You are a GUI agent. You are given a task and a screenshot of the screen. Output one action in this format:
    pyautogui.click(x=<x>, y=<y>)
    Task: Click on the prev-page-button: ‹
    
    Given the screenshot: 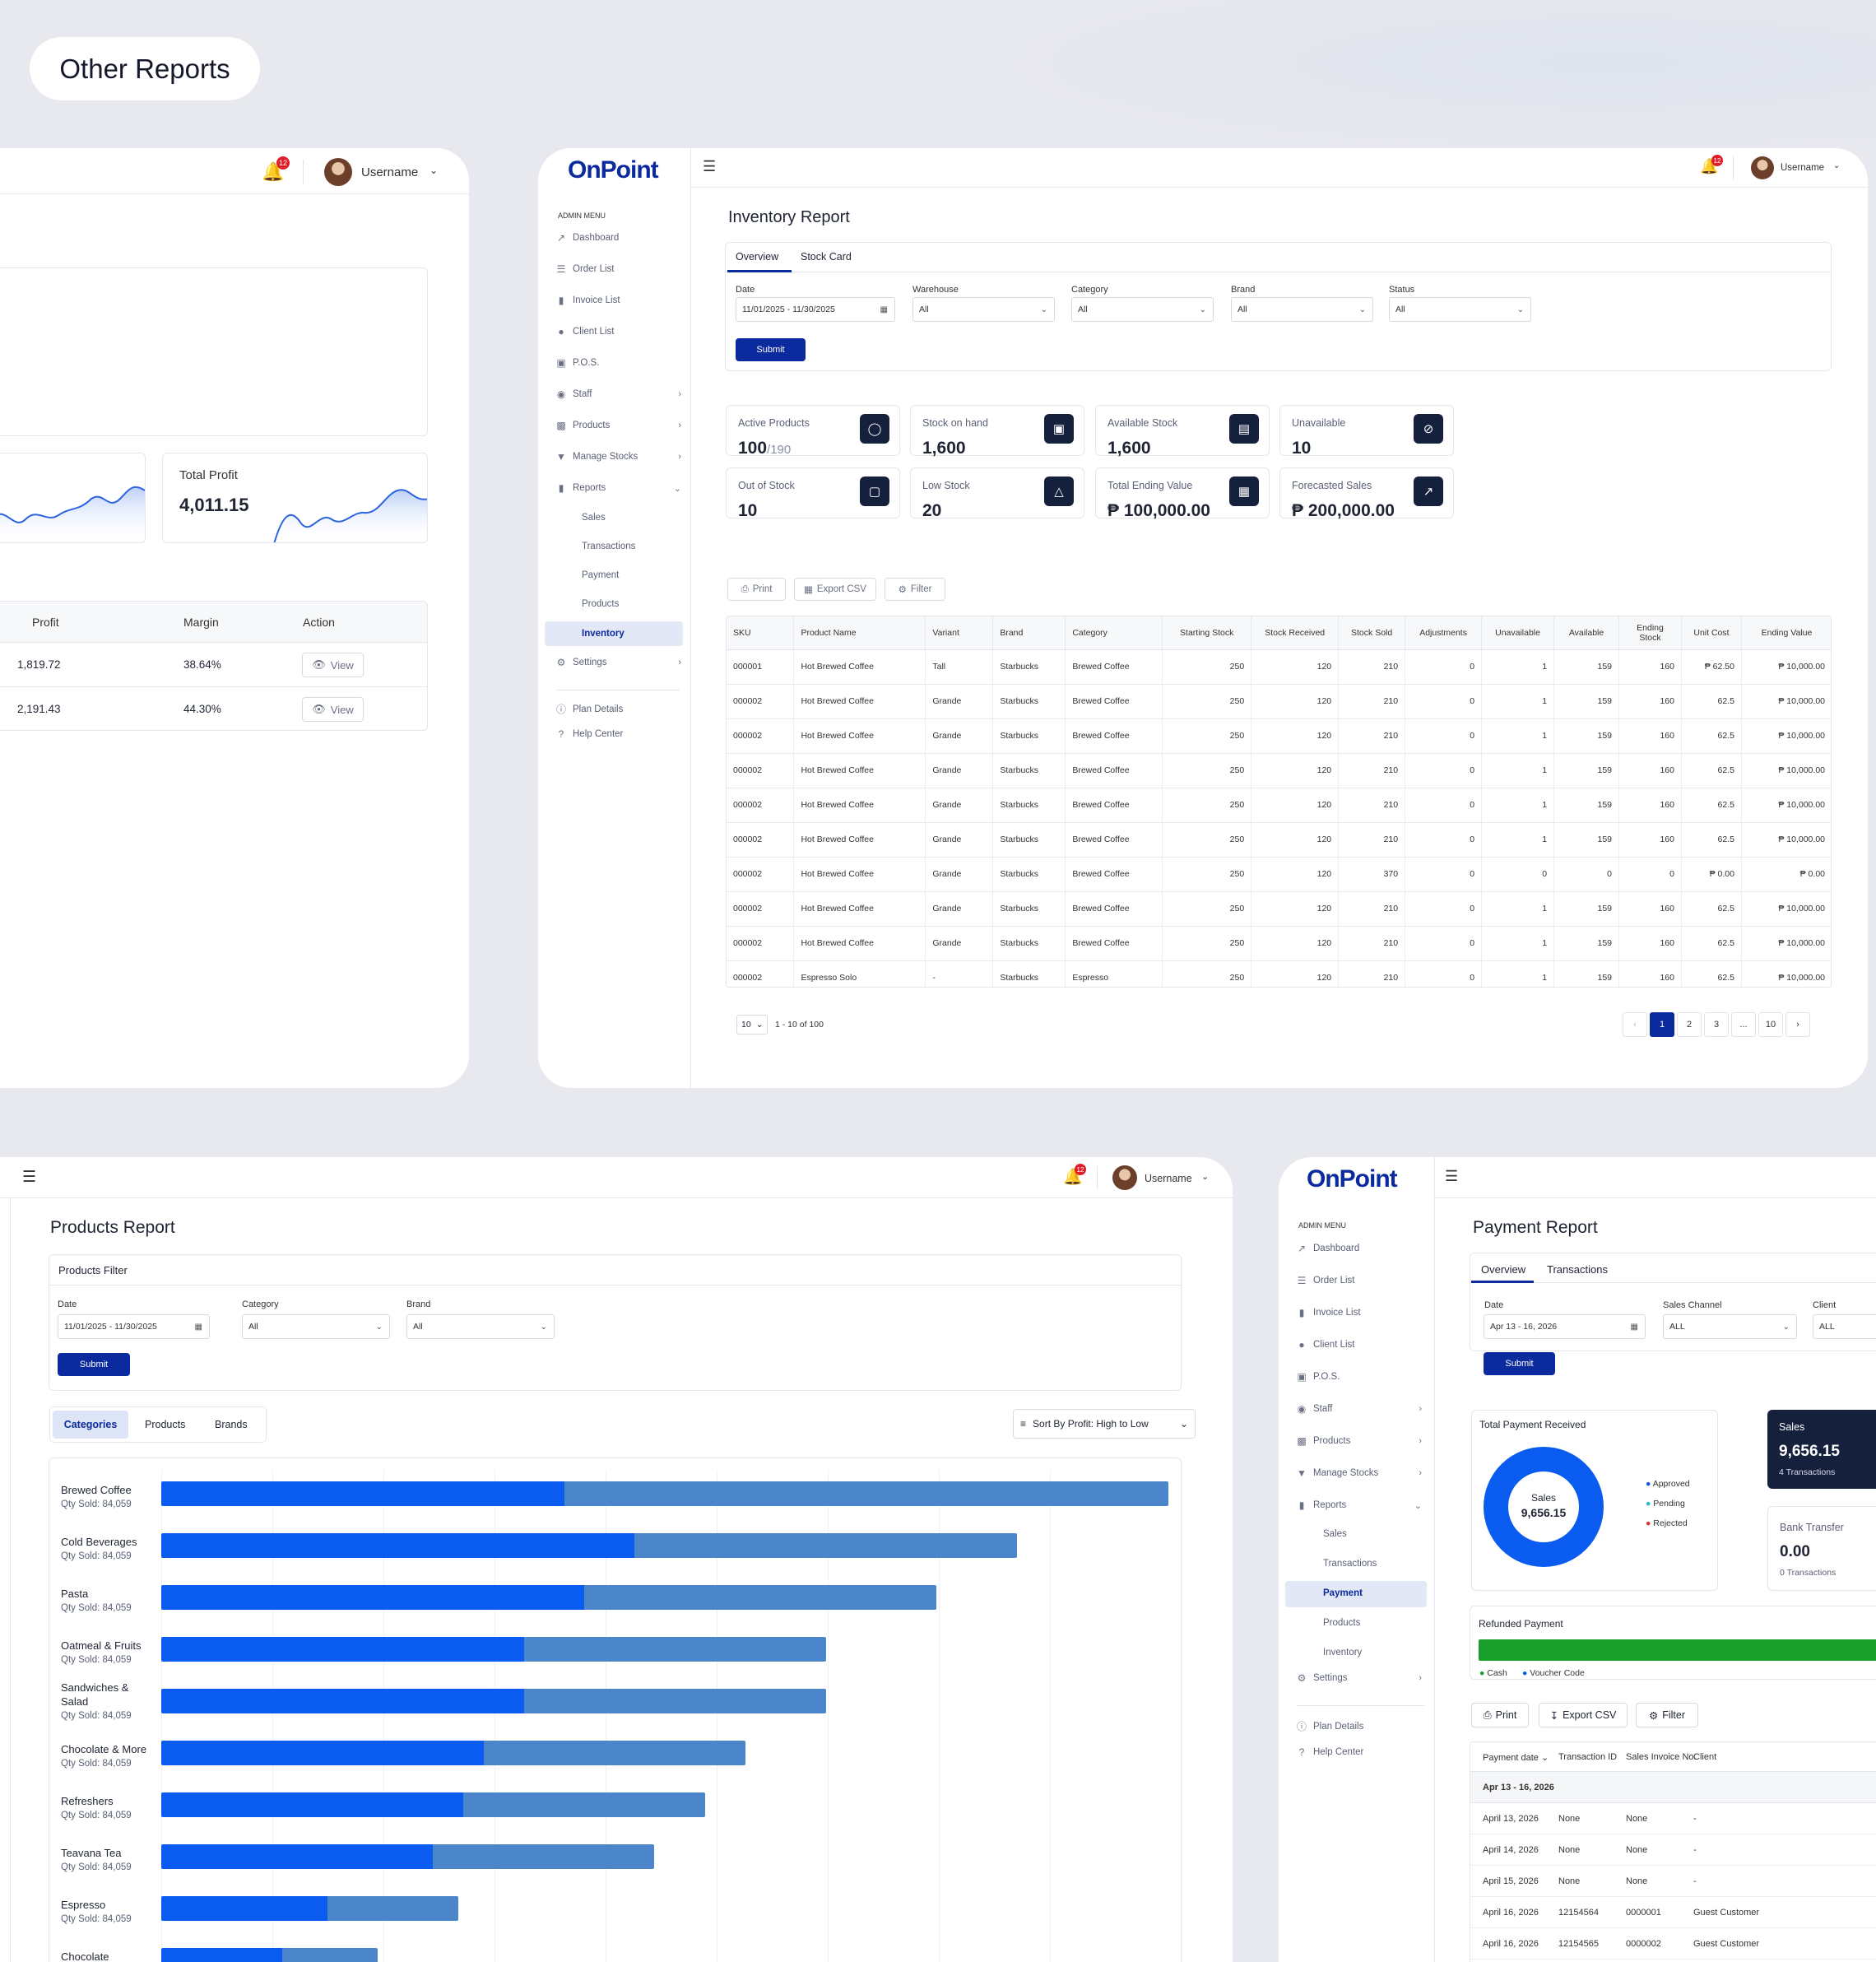 What is the action you would take?
    pyautogui.click(x=1635, y=1024)
    